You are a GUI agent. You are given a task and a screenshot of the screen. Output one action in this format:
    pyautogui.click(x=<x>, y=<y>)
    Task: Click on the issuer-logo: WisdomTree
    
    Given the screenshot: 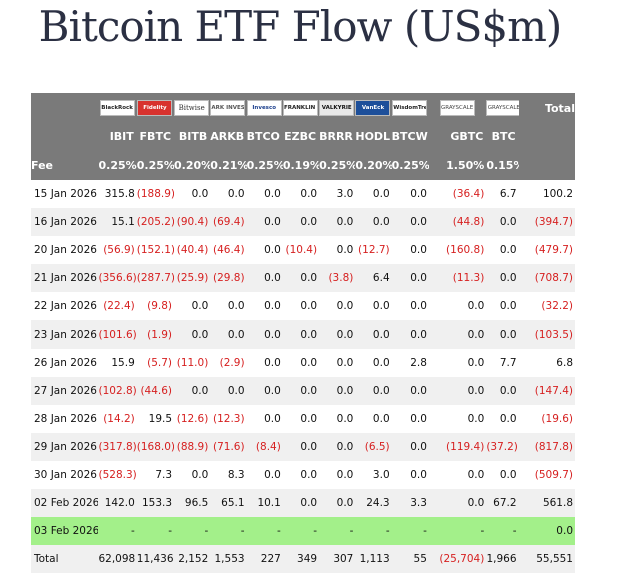 What is the action you would take?
    pyautogui.click(x=410, y=108)
    